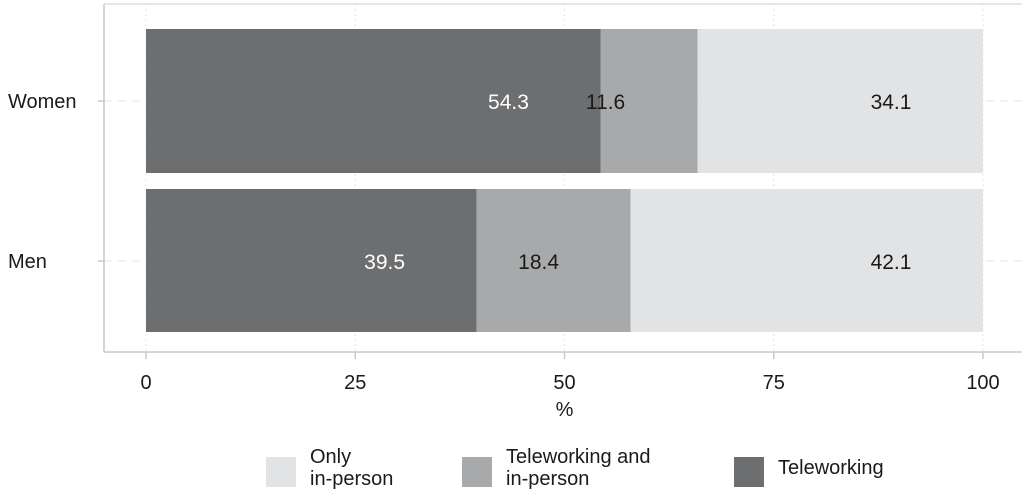 This screenshot has height=496, width=1022. What do you see at coordinates (352, 468) in the screenshot?
I see `legend-label-only-in-person: Only in-person` at bounding box center [352, 468].